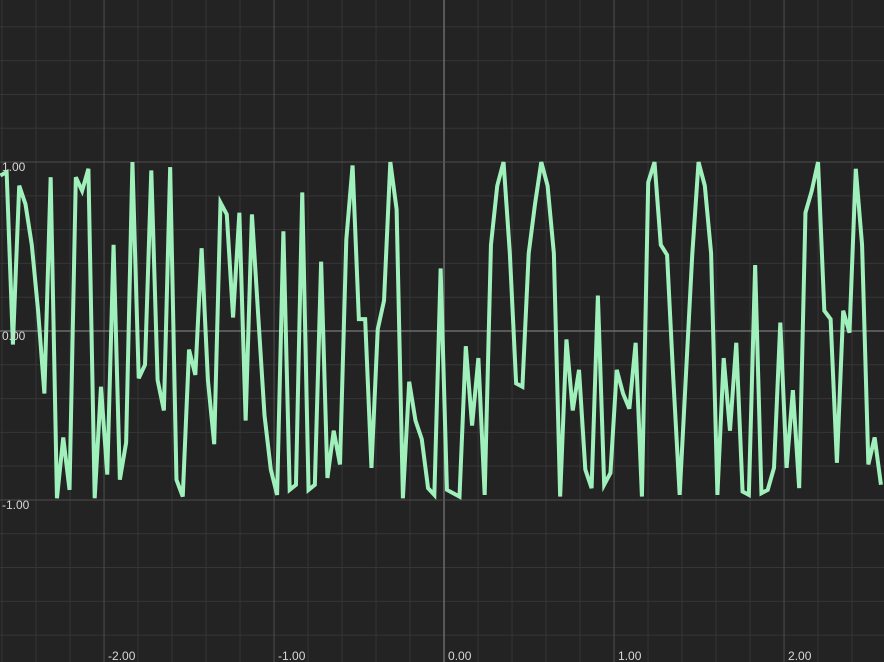  Describe the element at coordinates (630, 655) in the screenshot. I see `x-tick-label: 1.00` at that location.